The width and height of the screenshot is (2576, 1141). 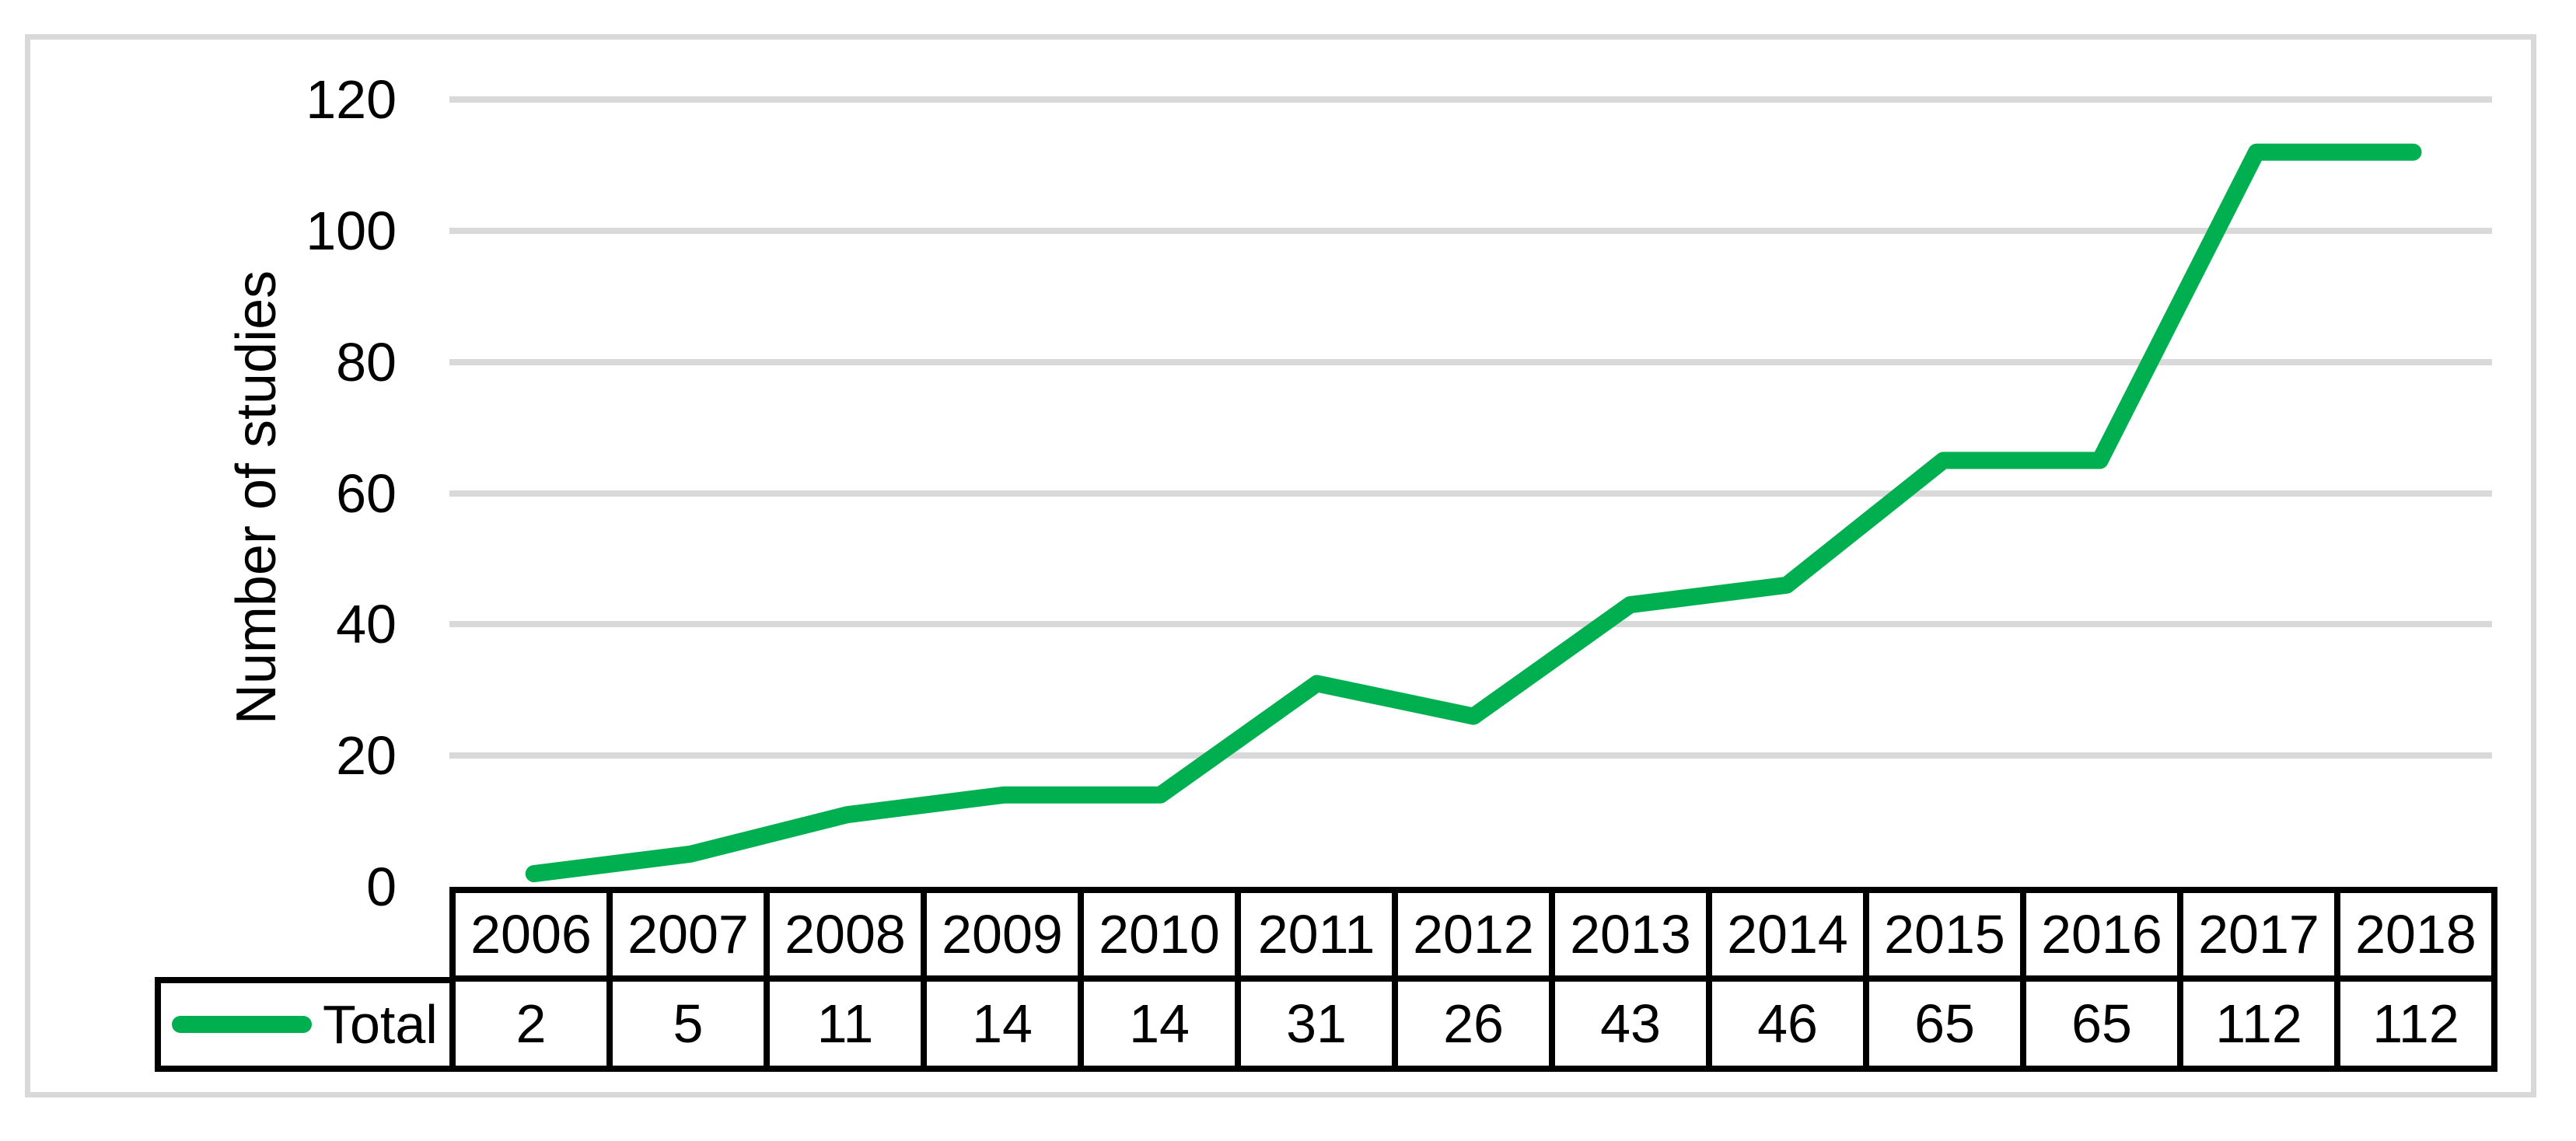 What do you see at coordinates (1944, 1024) in the screenshot?
I see `value-cell-2015: 65` at bounding box center [1944, 1024].